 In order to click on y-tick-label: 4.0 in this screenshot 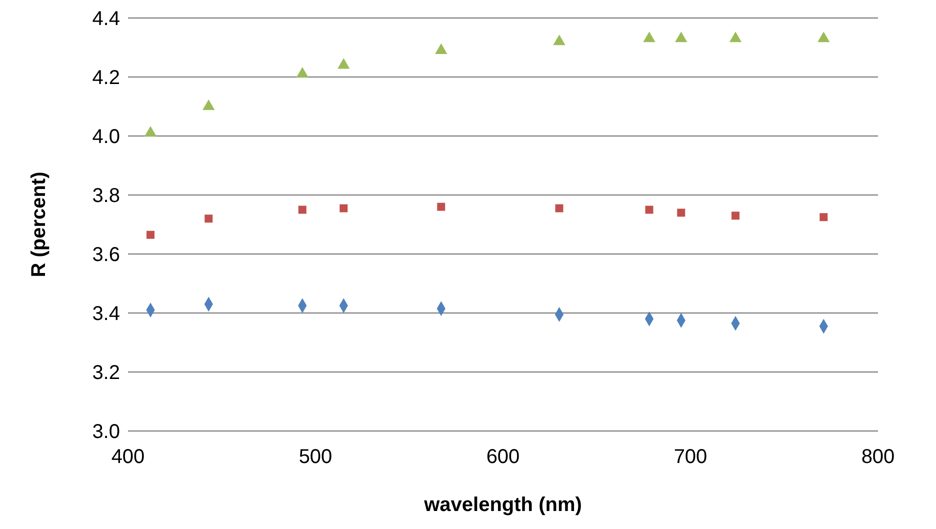, I will do `click(106, 137)`.